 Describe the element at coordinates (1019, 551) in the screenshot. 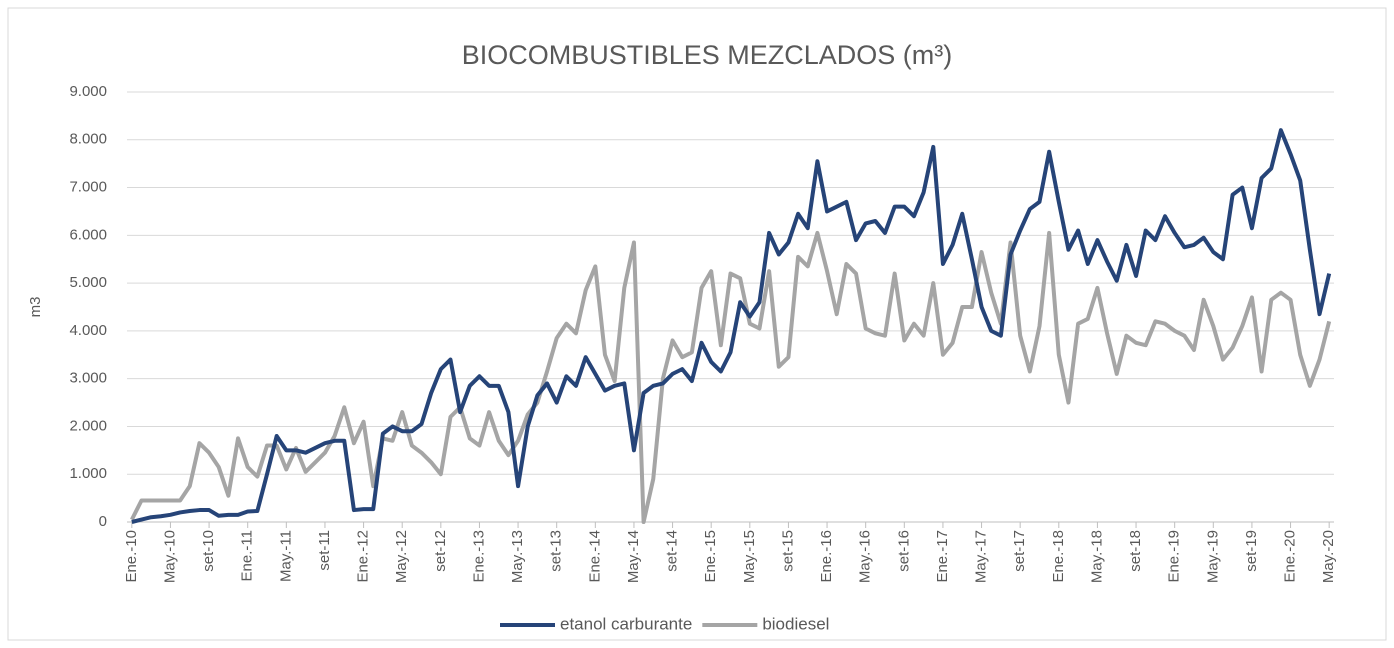

I see `x-tick-label: set-17` at that location.